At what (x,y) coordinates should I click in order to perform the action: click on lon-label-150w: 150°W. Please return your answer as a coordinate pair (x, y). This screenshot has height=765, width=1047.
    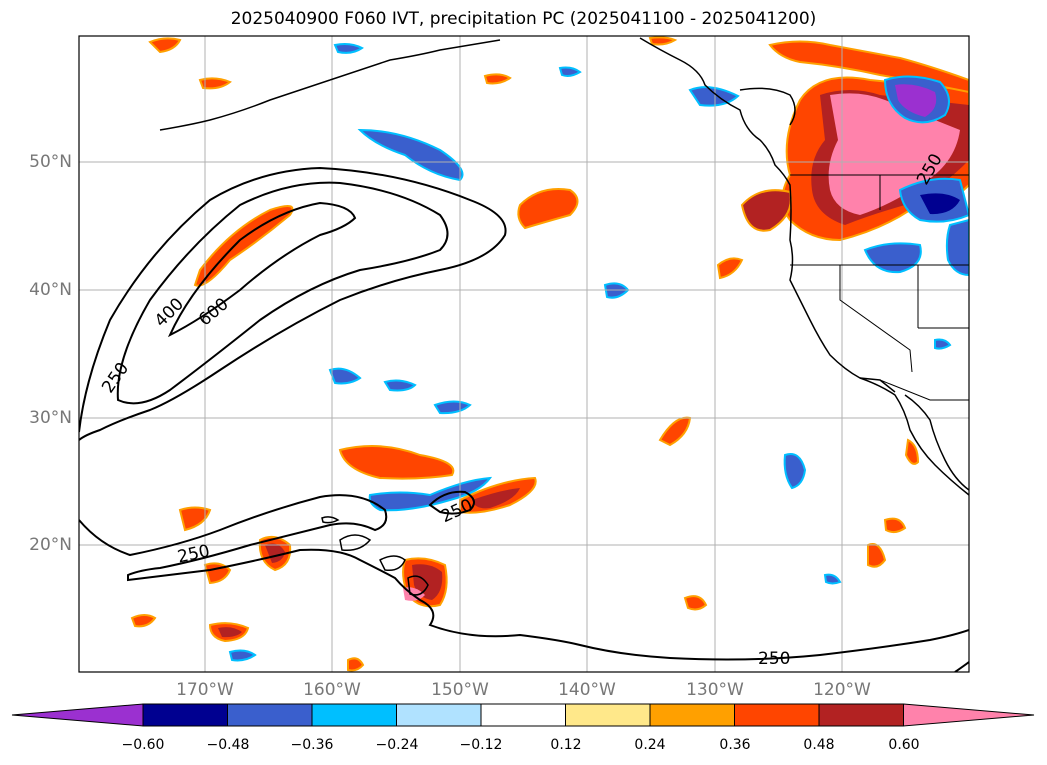
    Looking at the image, I should click on (460, 690).